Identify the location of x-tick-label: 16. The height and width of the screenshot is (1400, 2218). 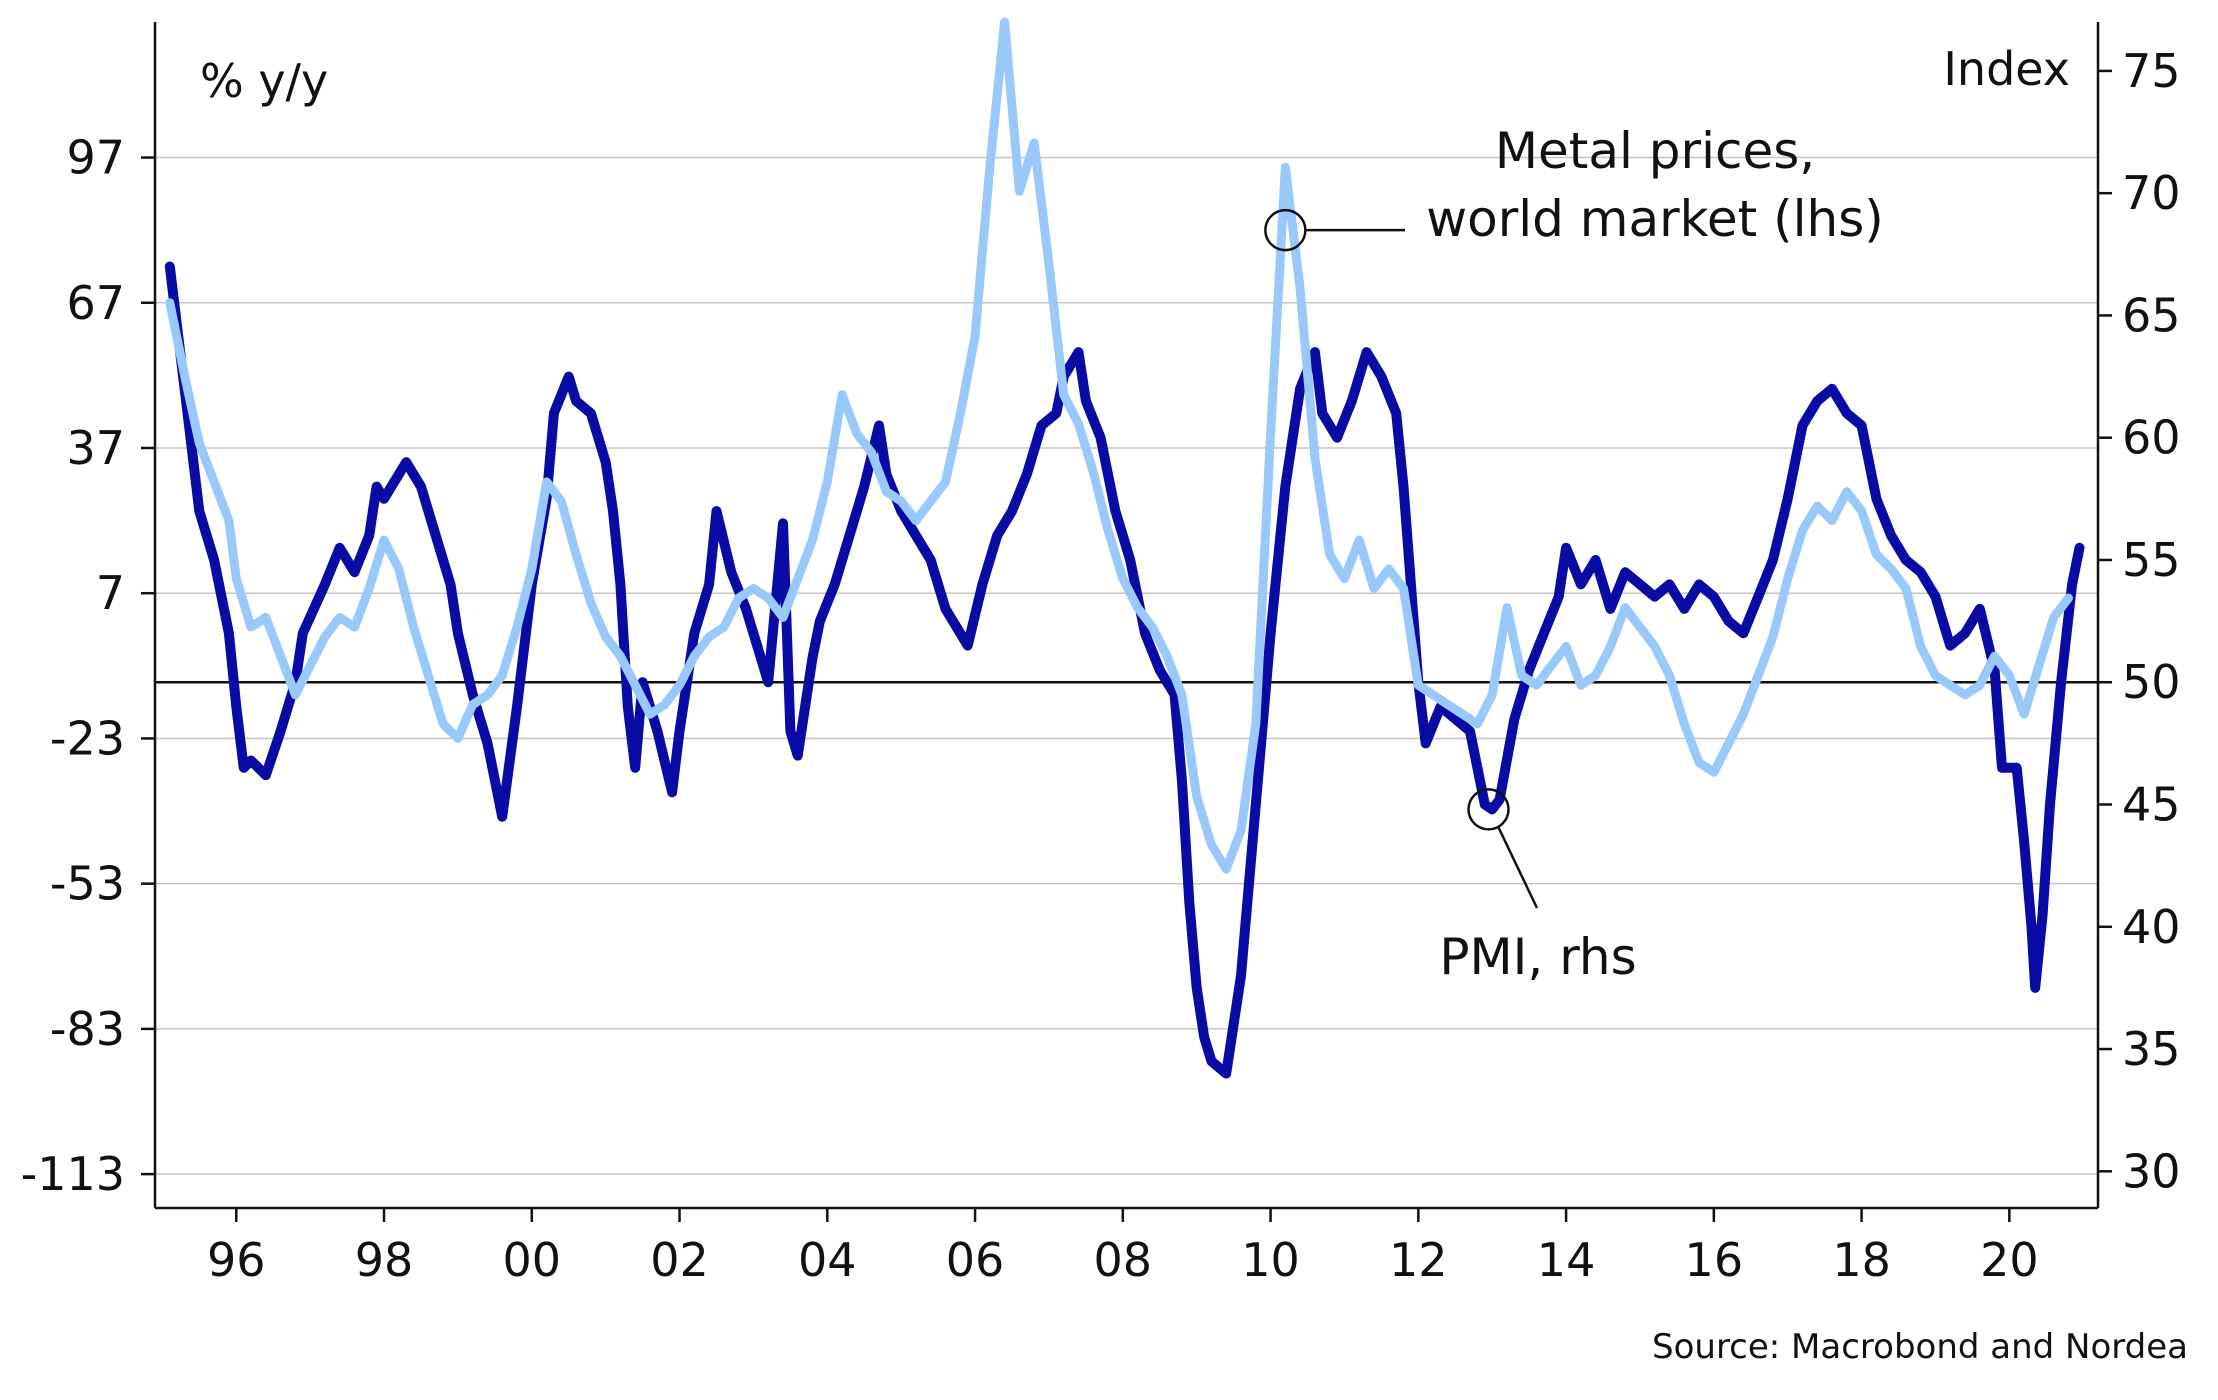
(1714, 1260).